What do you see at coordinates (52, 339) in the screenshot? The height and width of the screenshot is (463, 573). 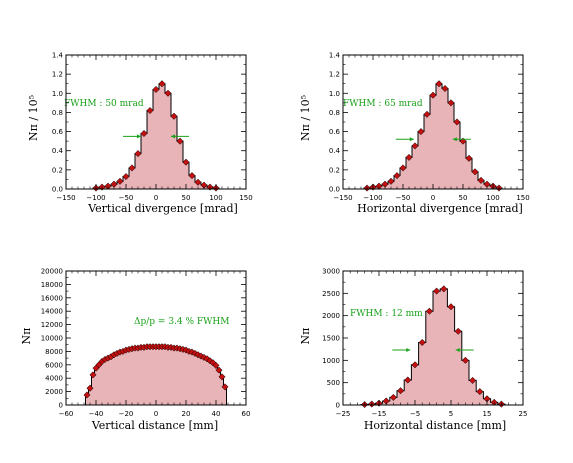 I see `y-tick-label: 10000` at bounding box center [52, 339].